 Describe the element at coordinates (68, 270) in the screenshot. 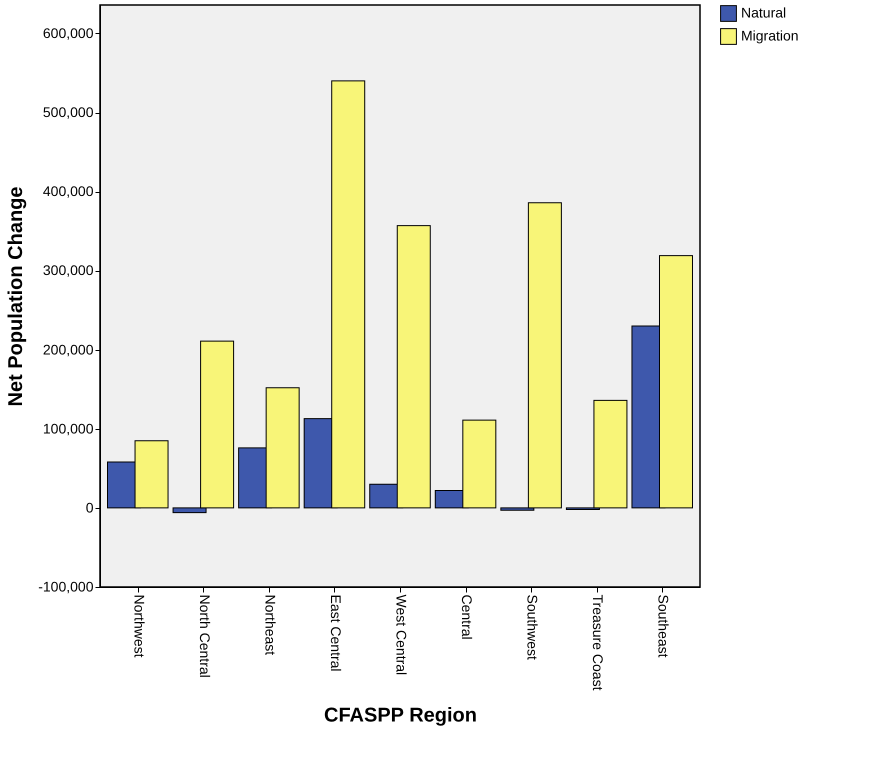

I see `y-tick-label: 300,000` at that location.